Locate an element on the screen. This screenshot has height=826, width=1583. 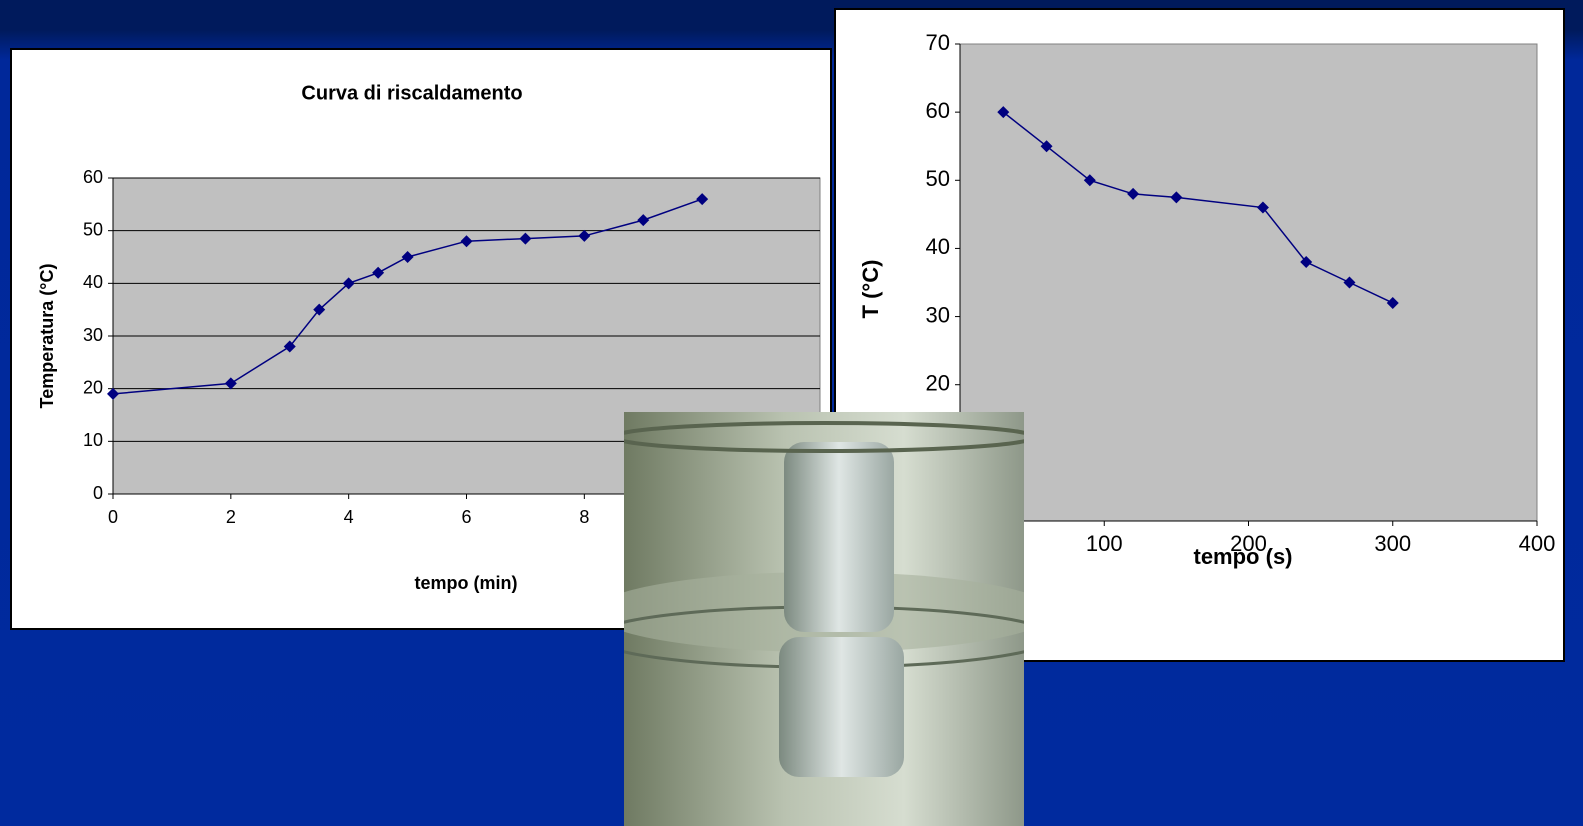
x-tick-label: 8 is located at coordinates (584, 517).